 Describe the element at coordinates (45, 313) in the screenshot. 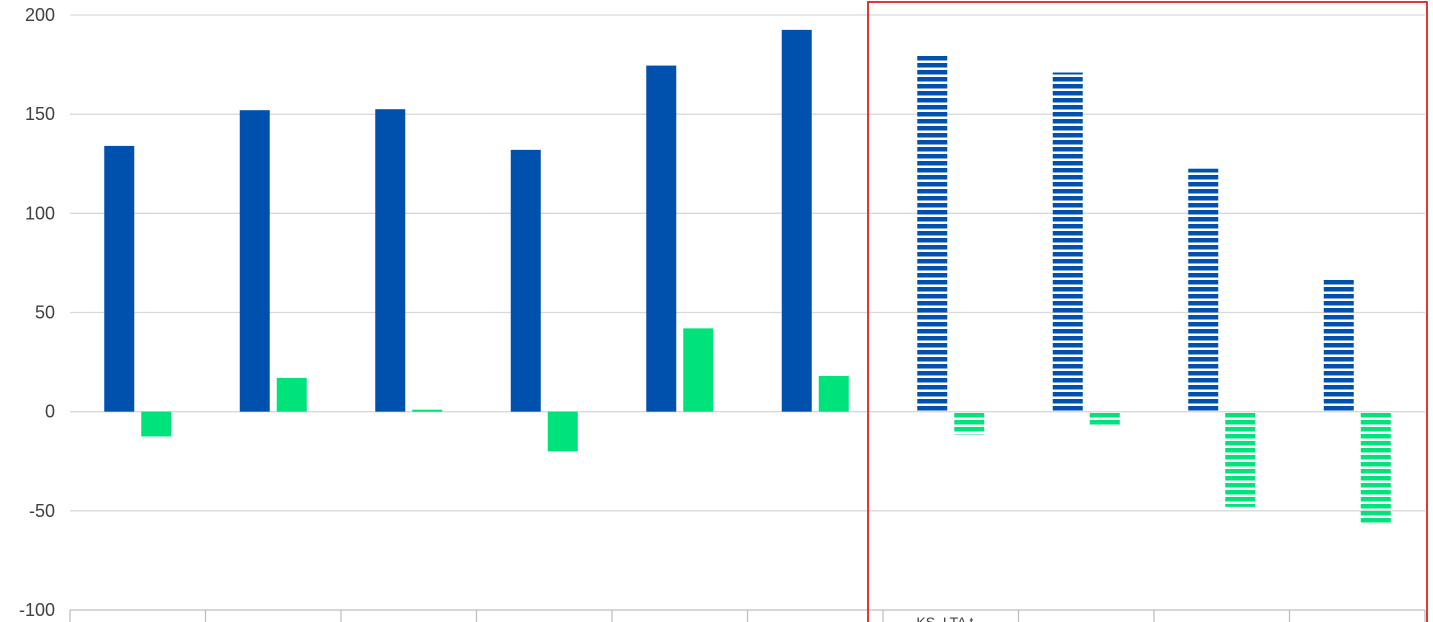

I see `y-tick-label: 50` at that location.